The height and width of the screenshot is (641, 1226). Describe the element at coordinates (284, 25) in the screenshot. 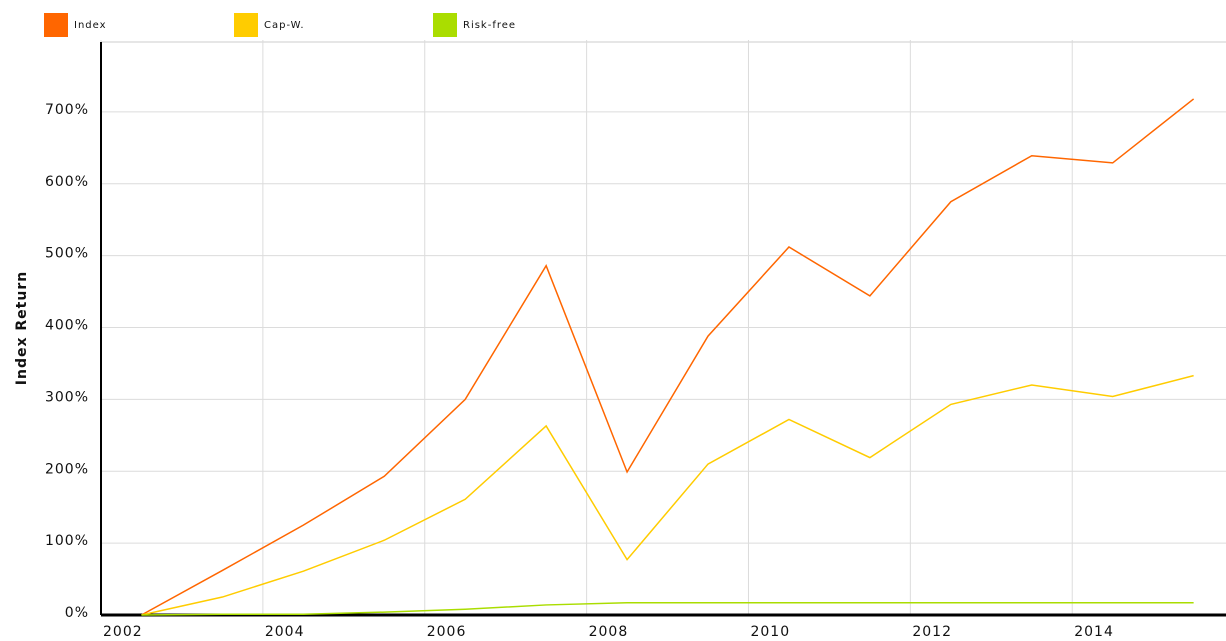

I see `legend-label: Cap-W.` at that location.